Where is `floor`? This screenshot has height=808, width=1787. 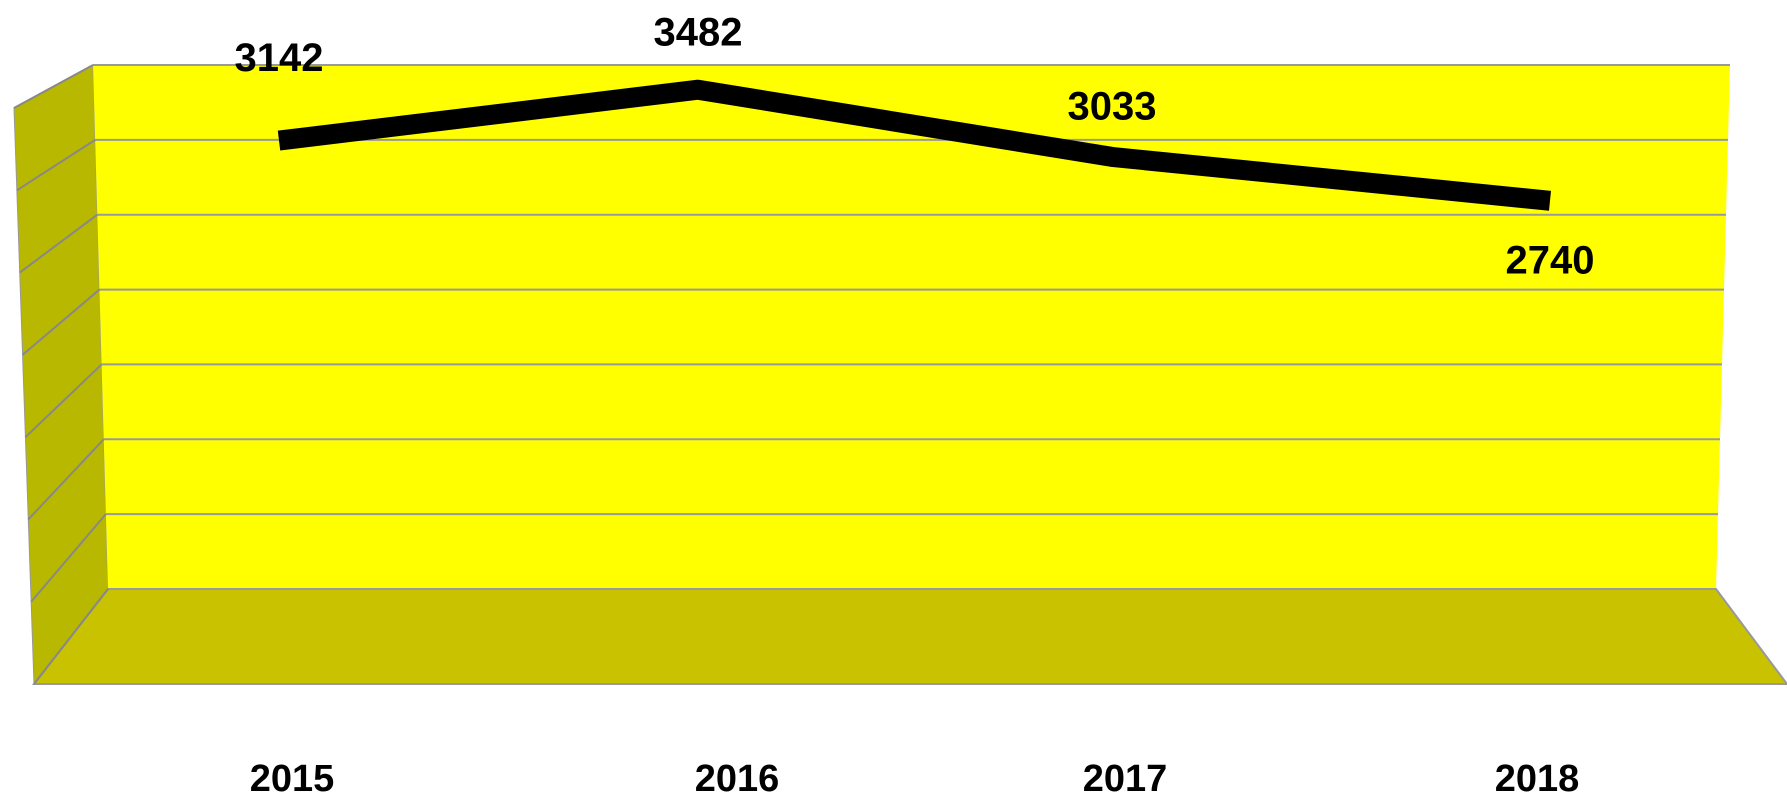
floor is located at coordinates (909, 636).